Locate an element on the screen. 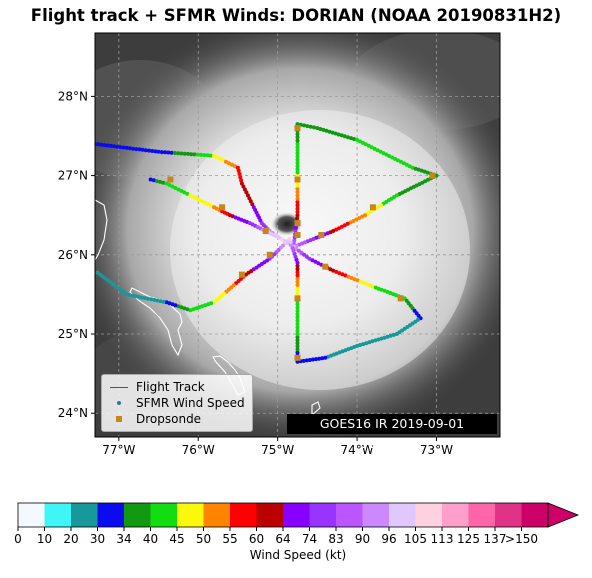 Image resolution: width=592 pixels, height=578 pixels. line-icon is located at coordinates (119, 387).